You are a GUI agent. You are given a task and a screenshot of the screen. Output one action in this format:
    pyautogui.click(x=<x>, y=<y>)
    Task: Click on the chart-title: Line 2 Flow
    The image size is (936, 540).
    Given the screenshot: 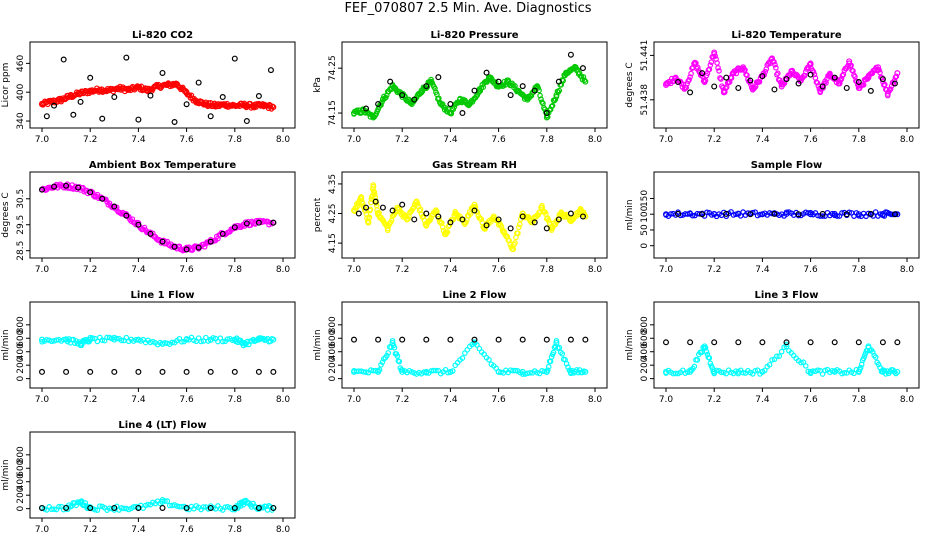 What is the action you would take?
    pyautogui.click(x=475, y=295)
    